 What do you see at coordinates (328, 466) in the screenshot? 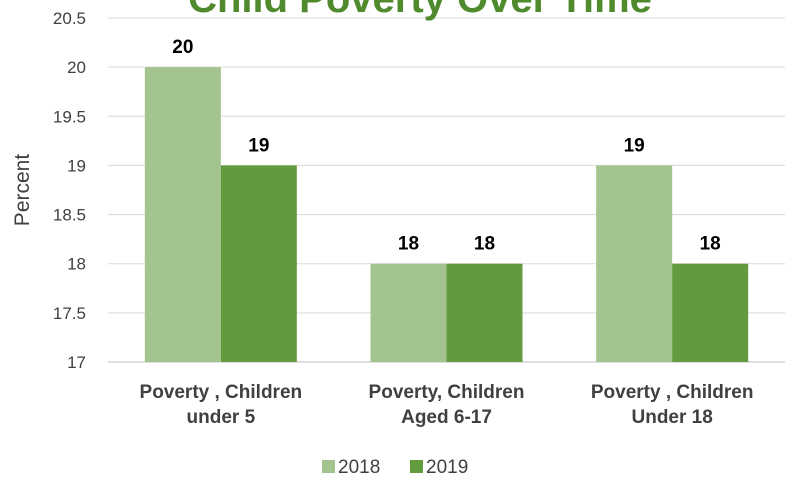
I see `legend-swatch-2018` at bounding box center [328, 466].